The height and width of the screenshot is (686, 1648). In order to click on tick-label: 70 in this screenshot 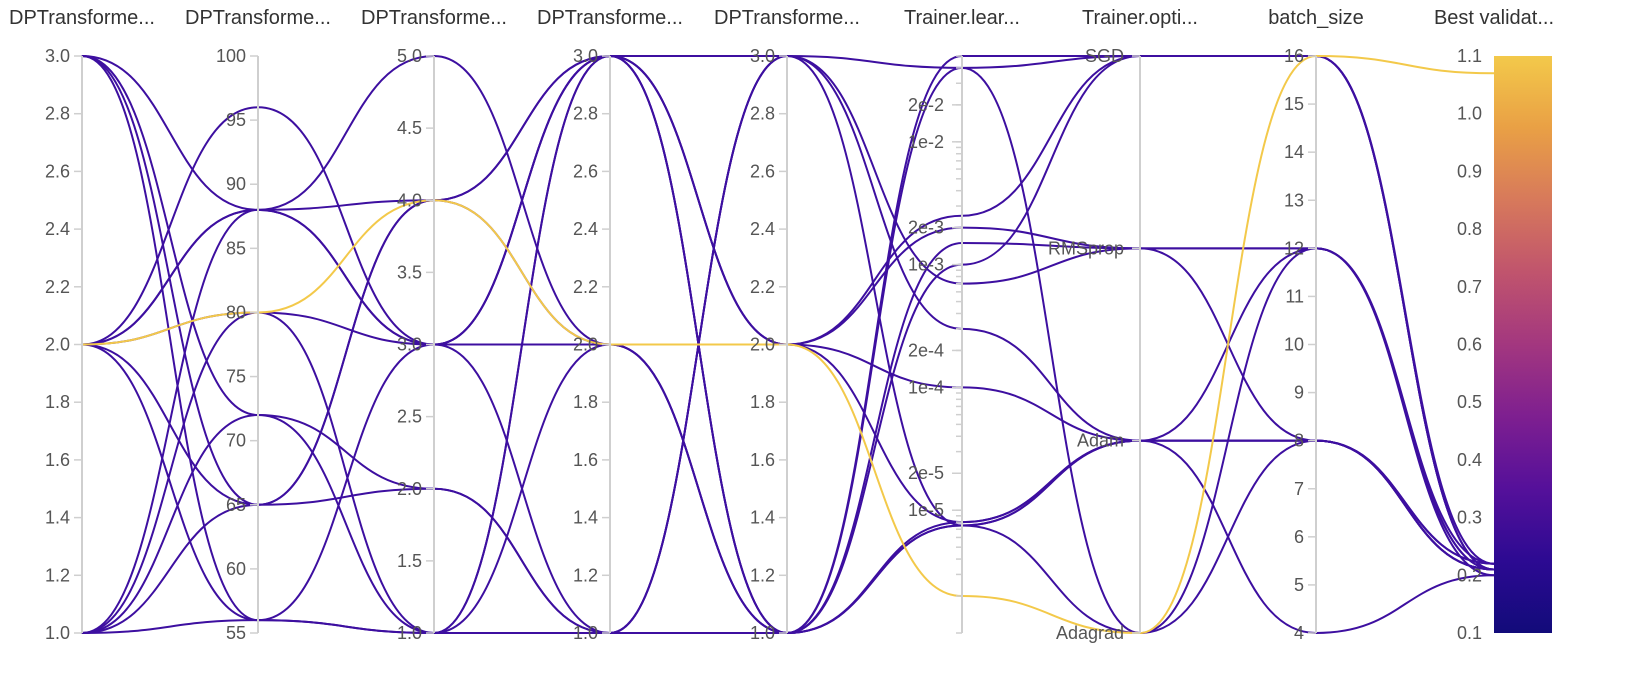, I will do `click(236, 441)`.